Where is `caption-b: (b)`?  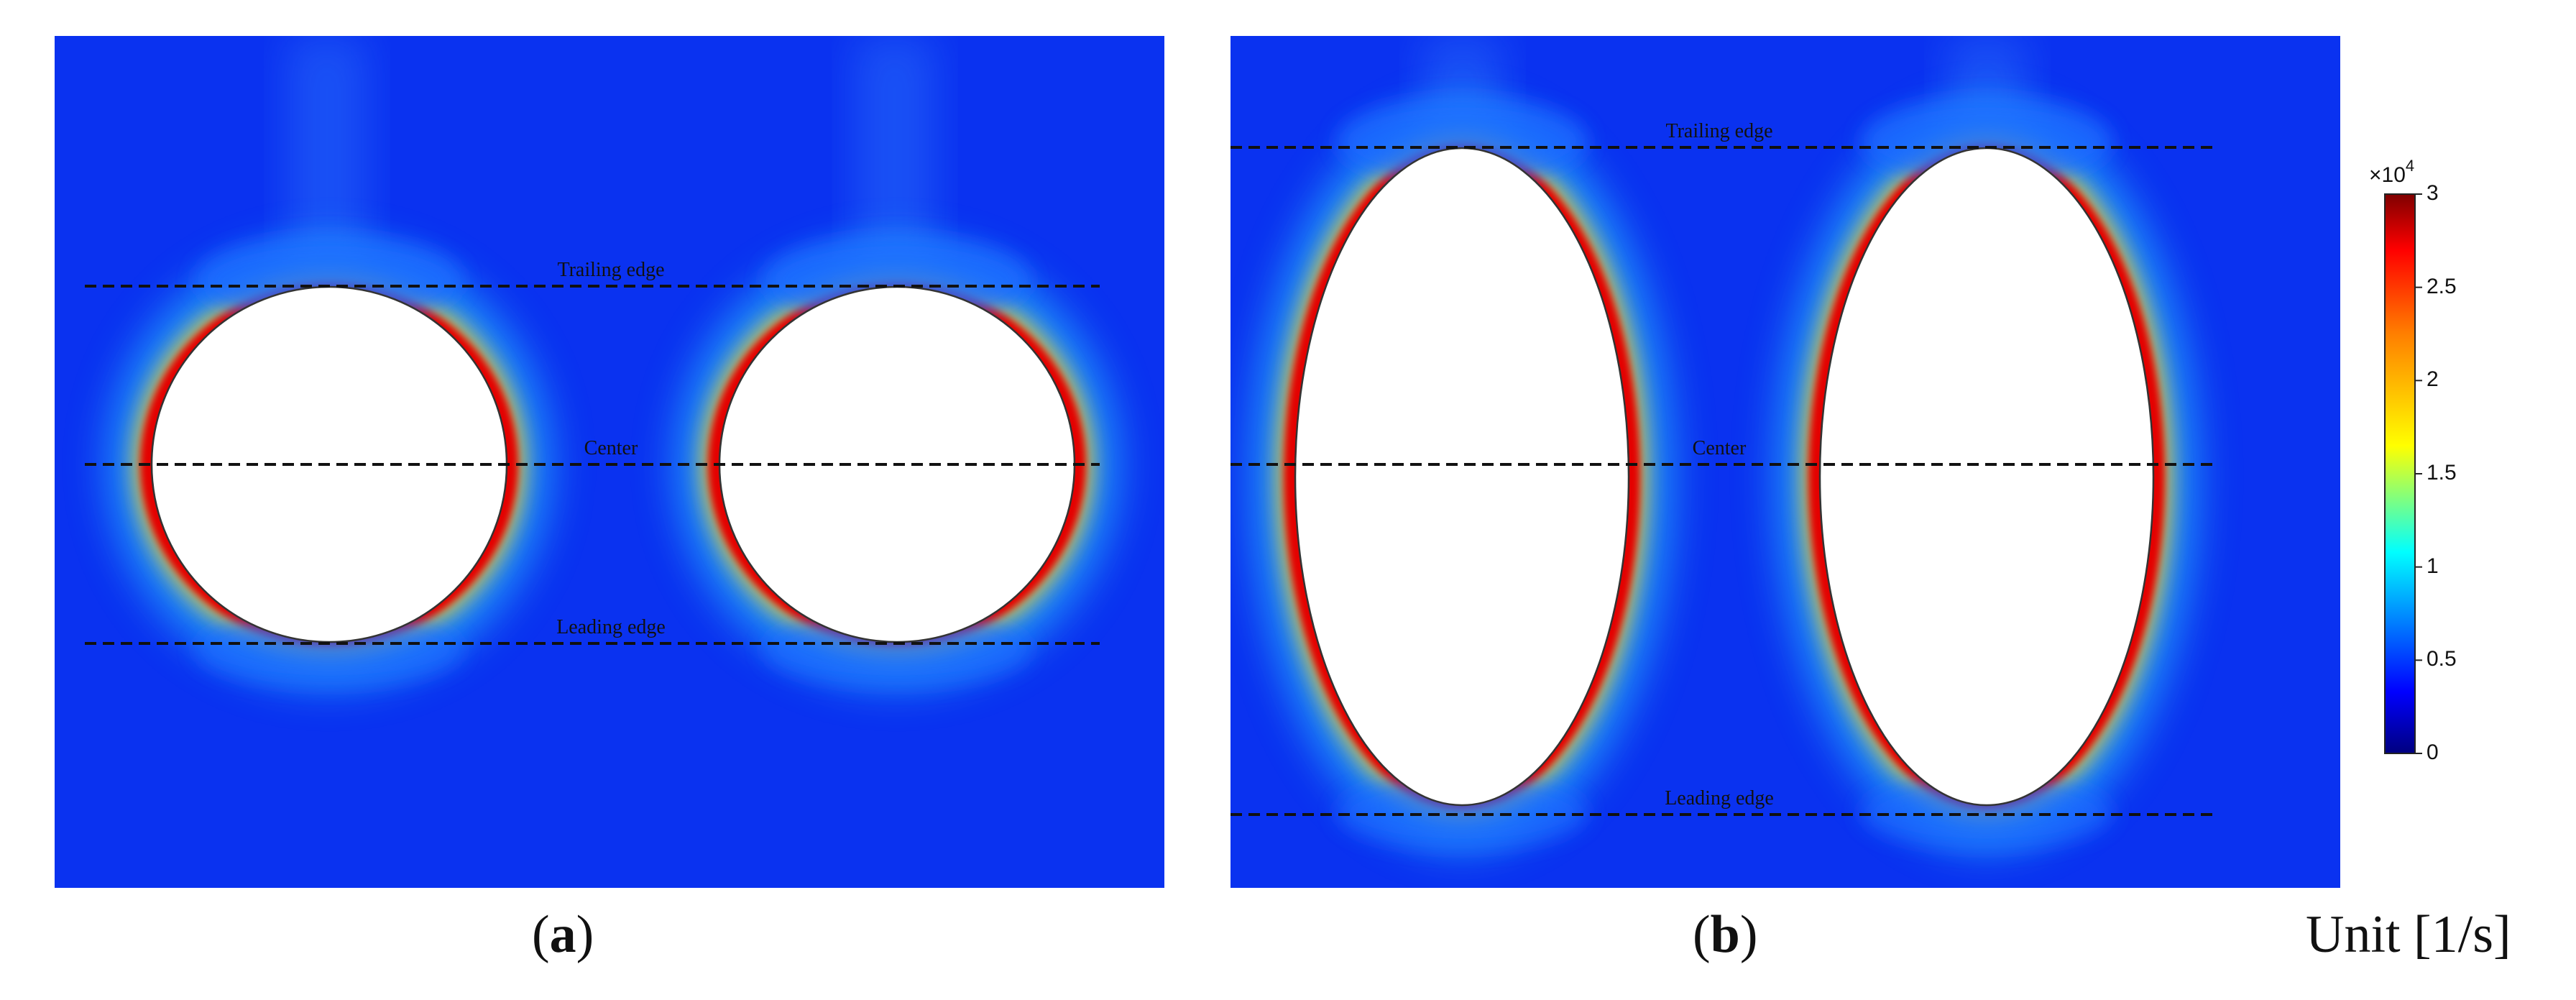 caption-b: (b) is located at coordinates (1725, 934).